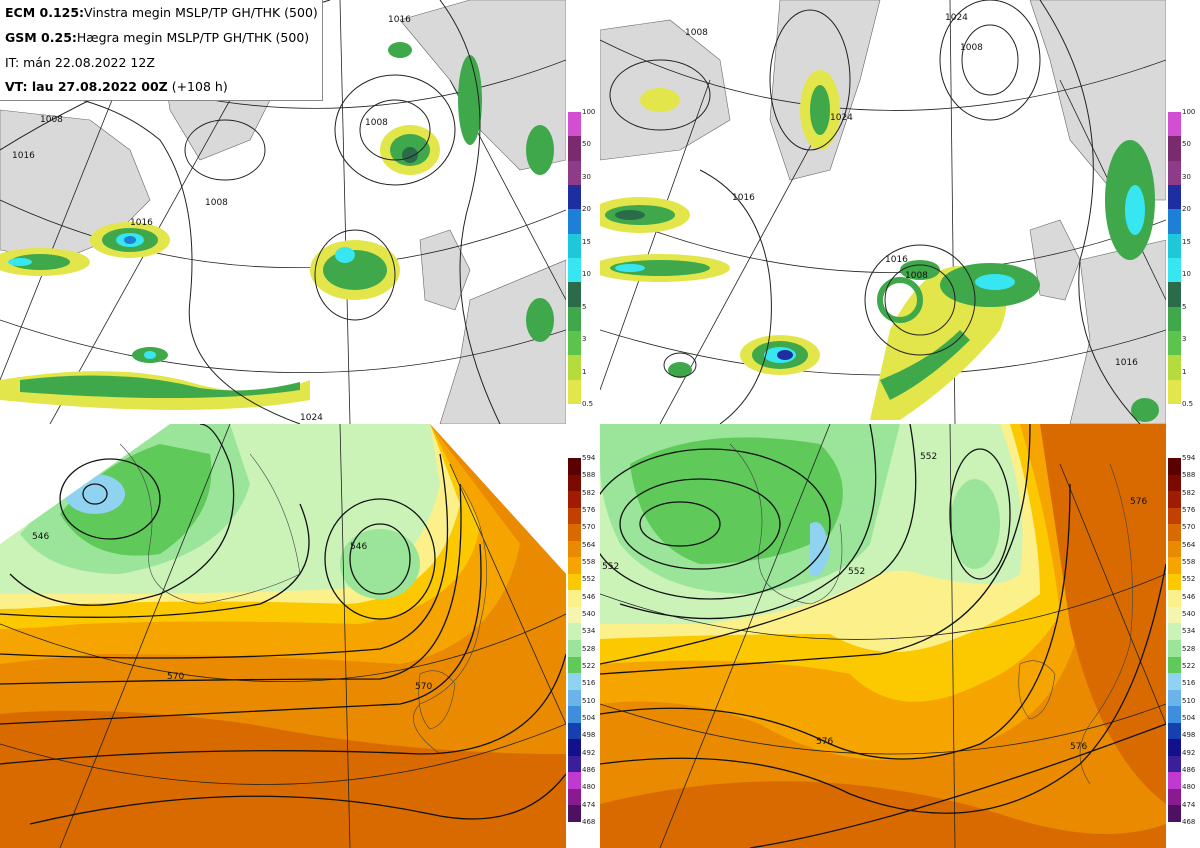 This screenshot has height=848, width=1200. Describe the element at coordinates (589, 648) in the screenshot. I see `colorbar-tick-label: 528` at that location.